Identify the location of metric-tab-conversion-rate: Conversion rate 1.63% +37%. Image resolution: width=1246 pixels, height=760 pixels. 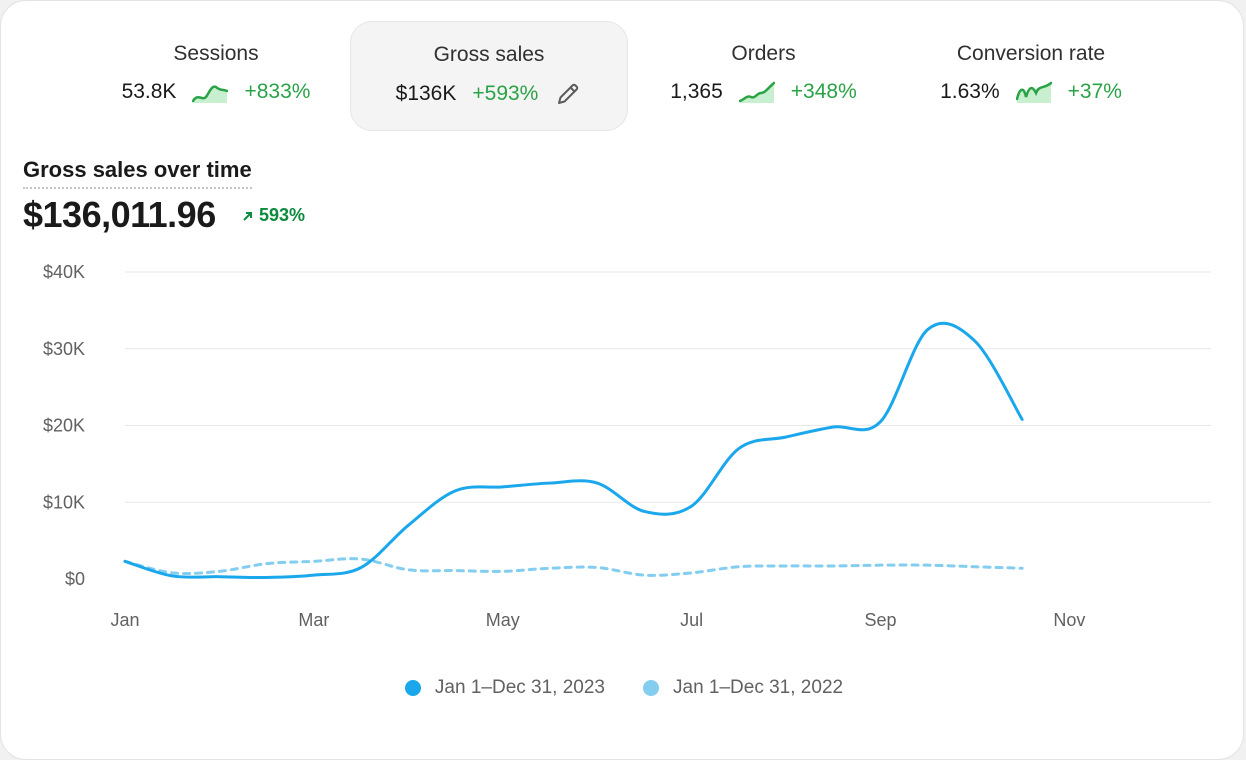
(1031, 76).